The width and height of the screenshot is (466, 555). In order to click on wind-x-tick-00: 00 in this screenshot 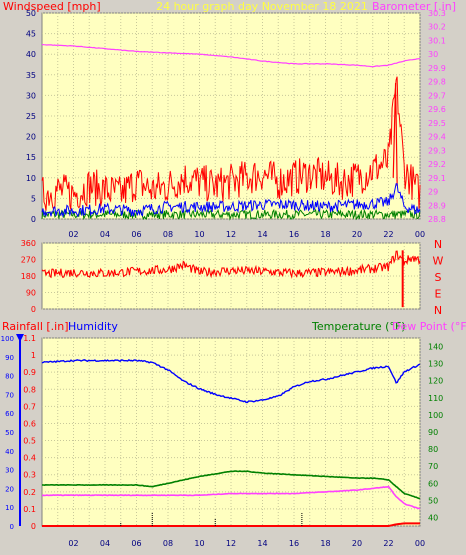, I will do `click(420, 234)`.